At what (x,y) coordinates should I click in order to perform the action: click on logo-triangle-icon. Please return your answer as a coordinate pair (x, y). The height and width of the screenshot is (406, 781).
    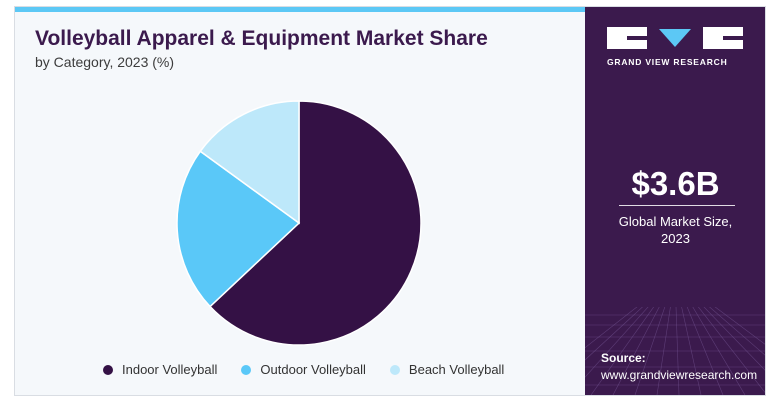
    Looking at the image, I should click on (675, 38).